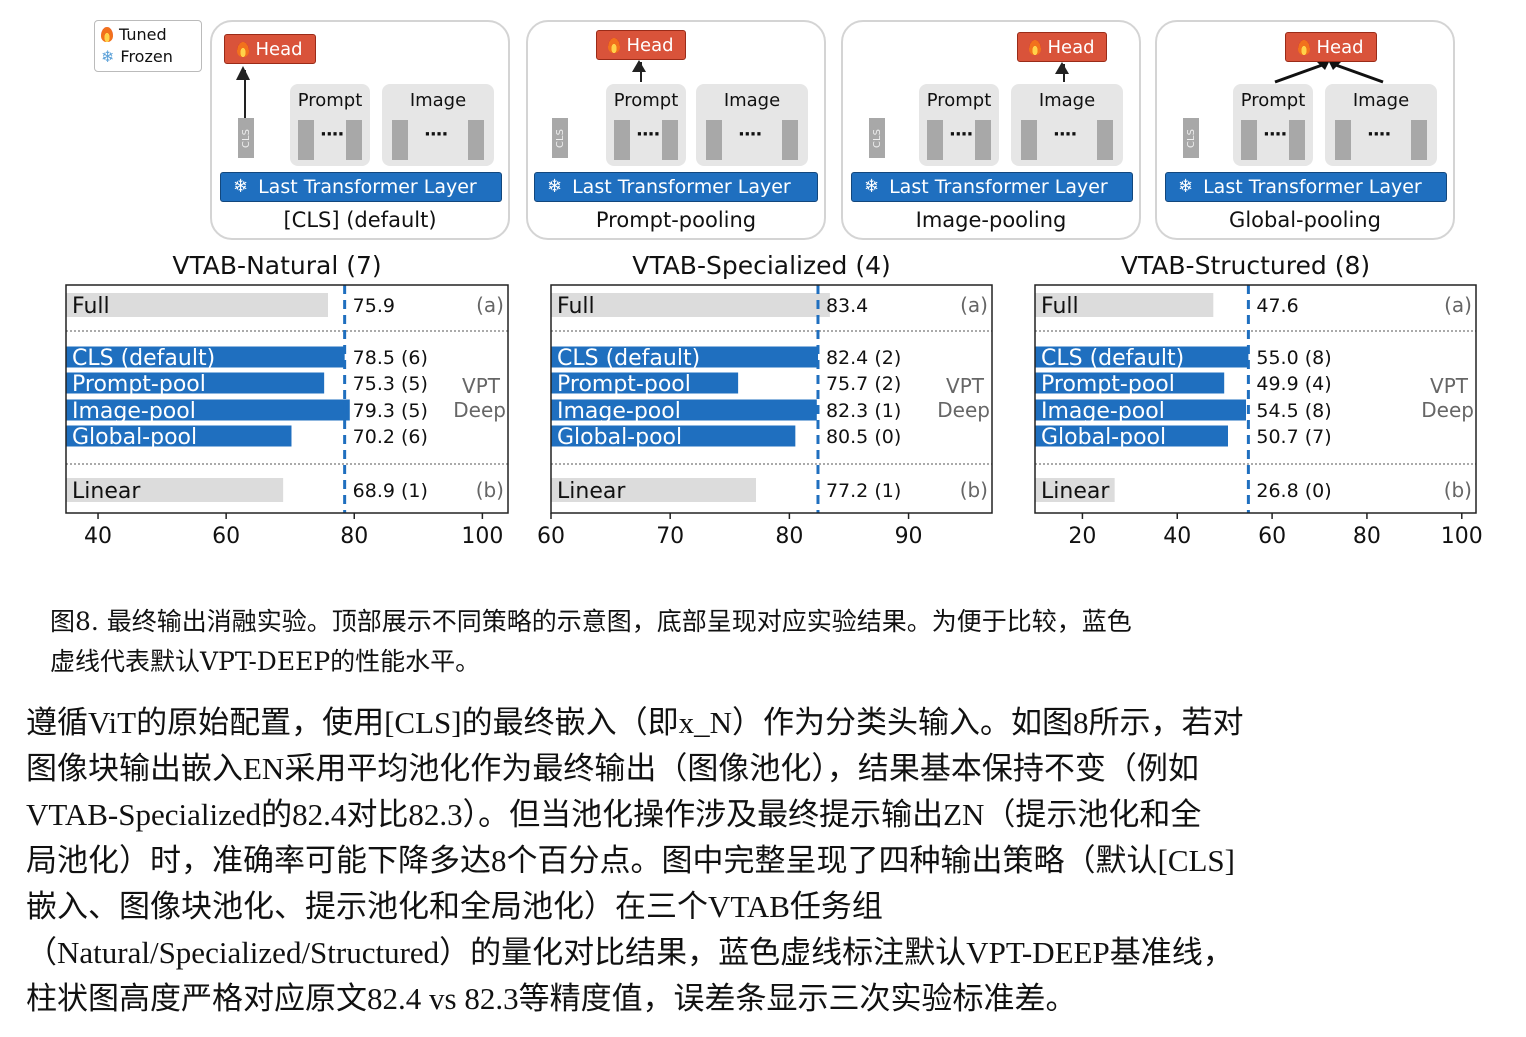  I want to click on x-tick-label: 40, so click(98, 536).